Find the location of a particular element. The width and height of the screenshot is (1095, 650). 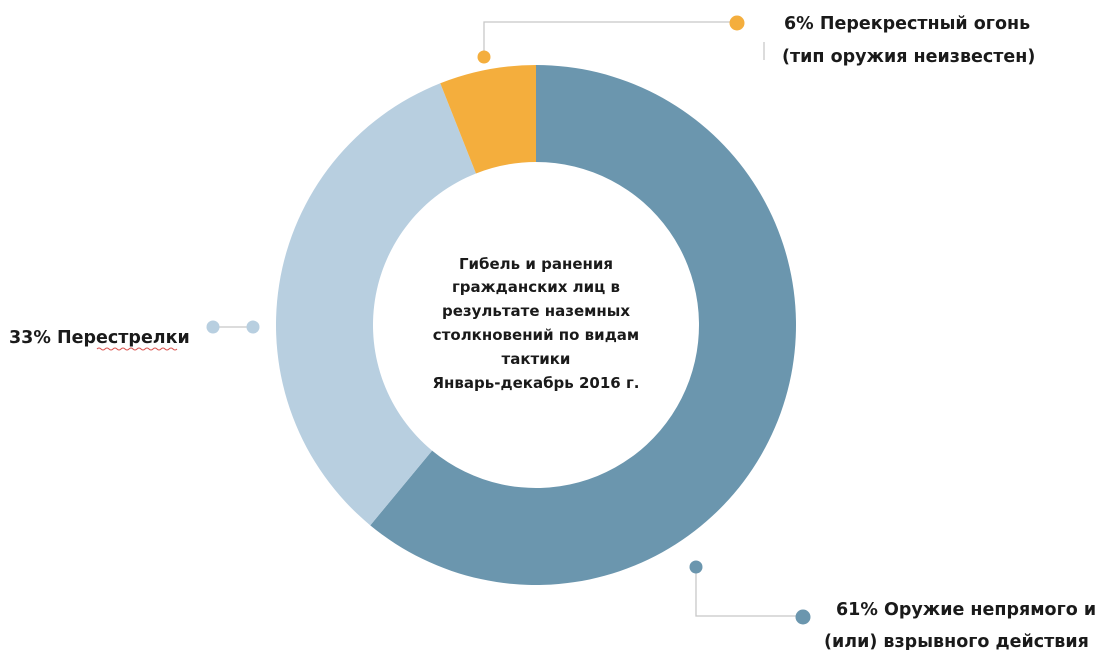

chart-title-line-4: столкновений по видам is located at coordinates (536, 335).